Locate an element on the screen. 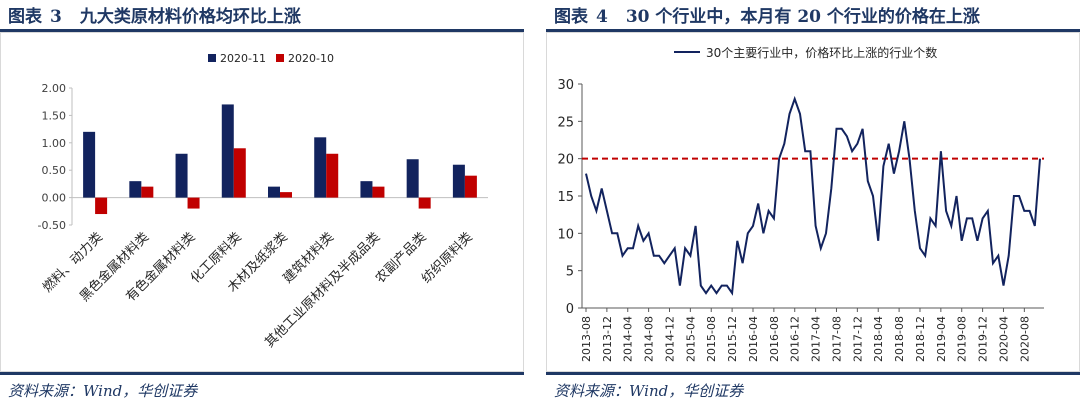 Image resolution: width=1080 pixels, height=408 pixels. legend-label: 30个主要行业中，价格环比上涨的行业个数 is located at coordinates (821, 52).